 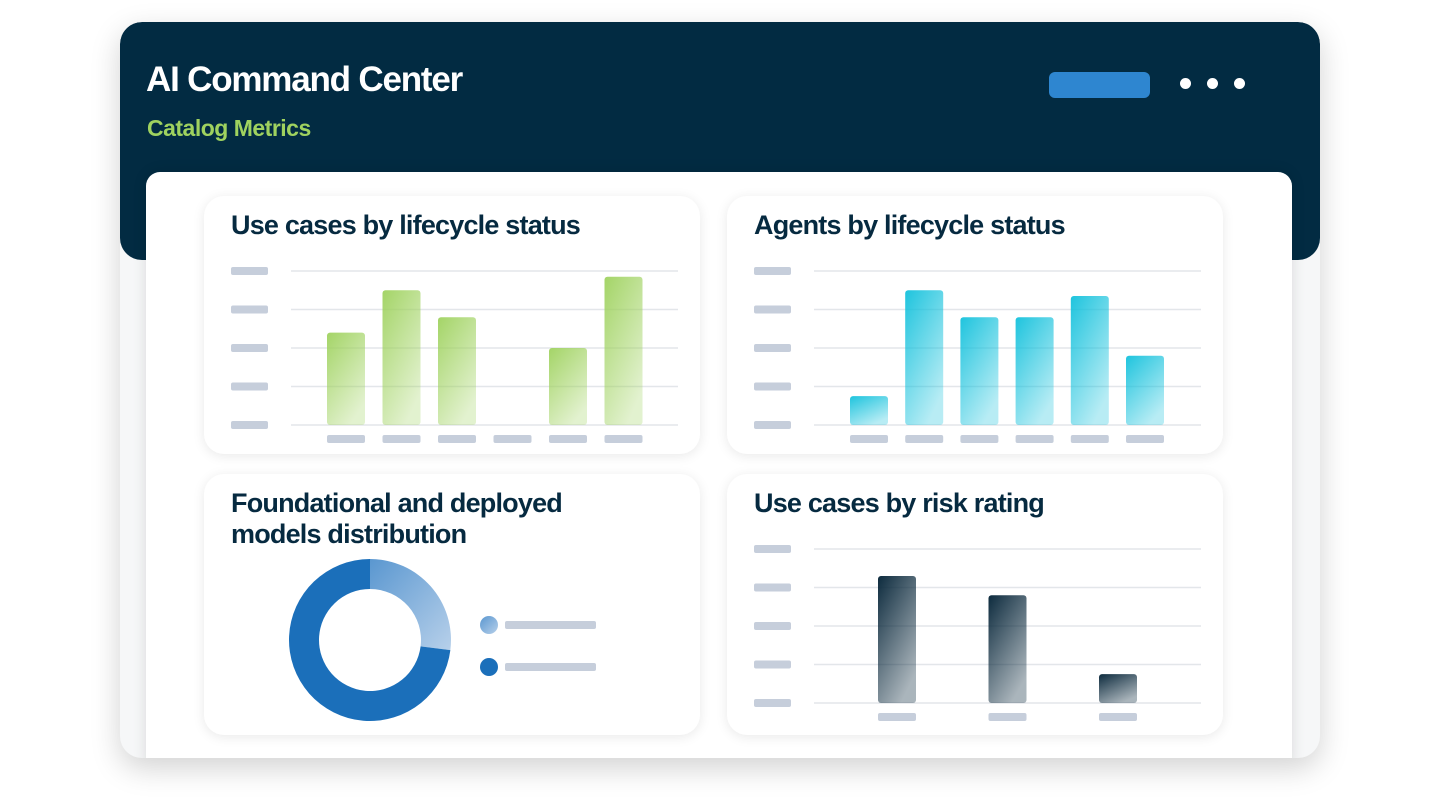 I want to click on panel-agents-lifecycle: Agents by lifecycle status, so click(x=975, y=325).